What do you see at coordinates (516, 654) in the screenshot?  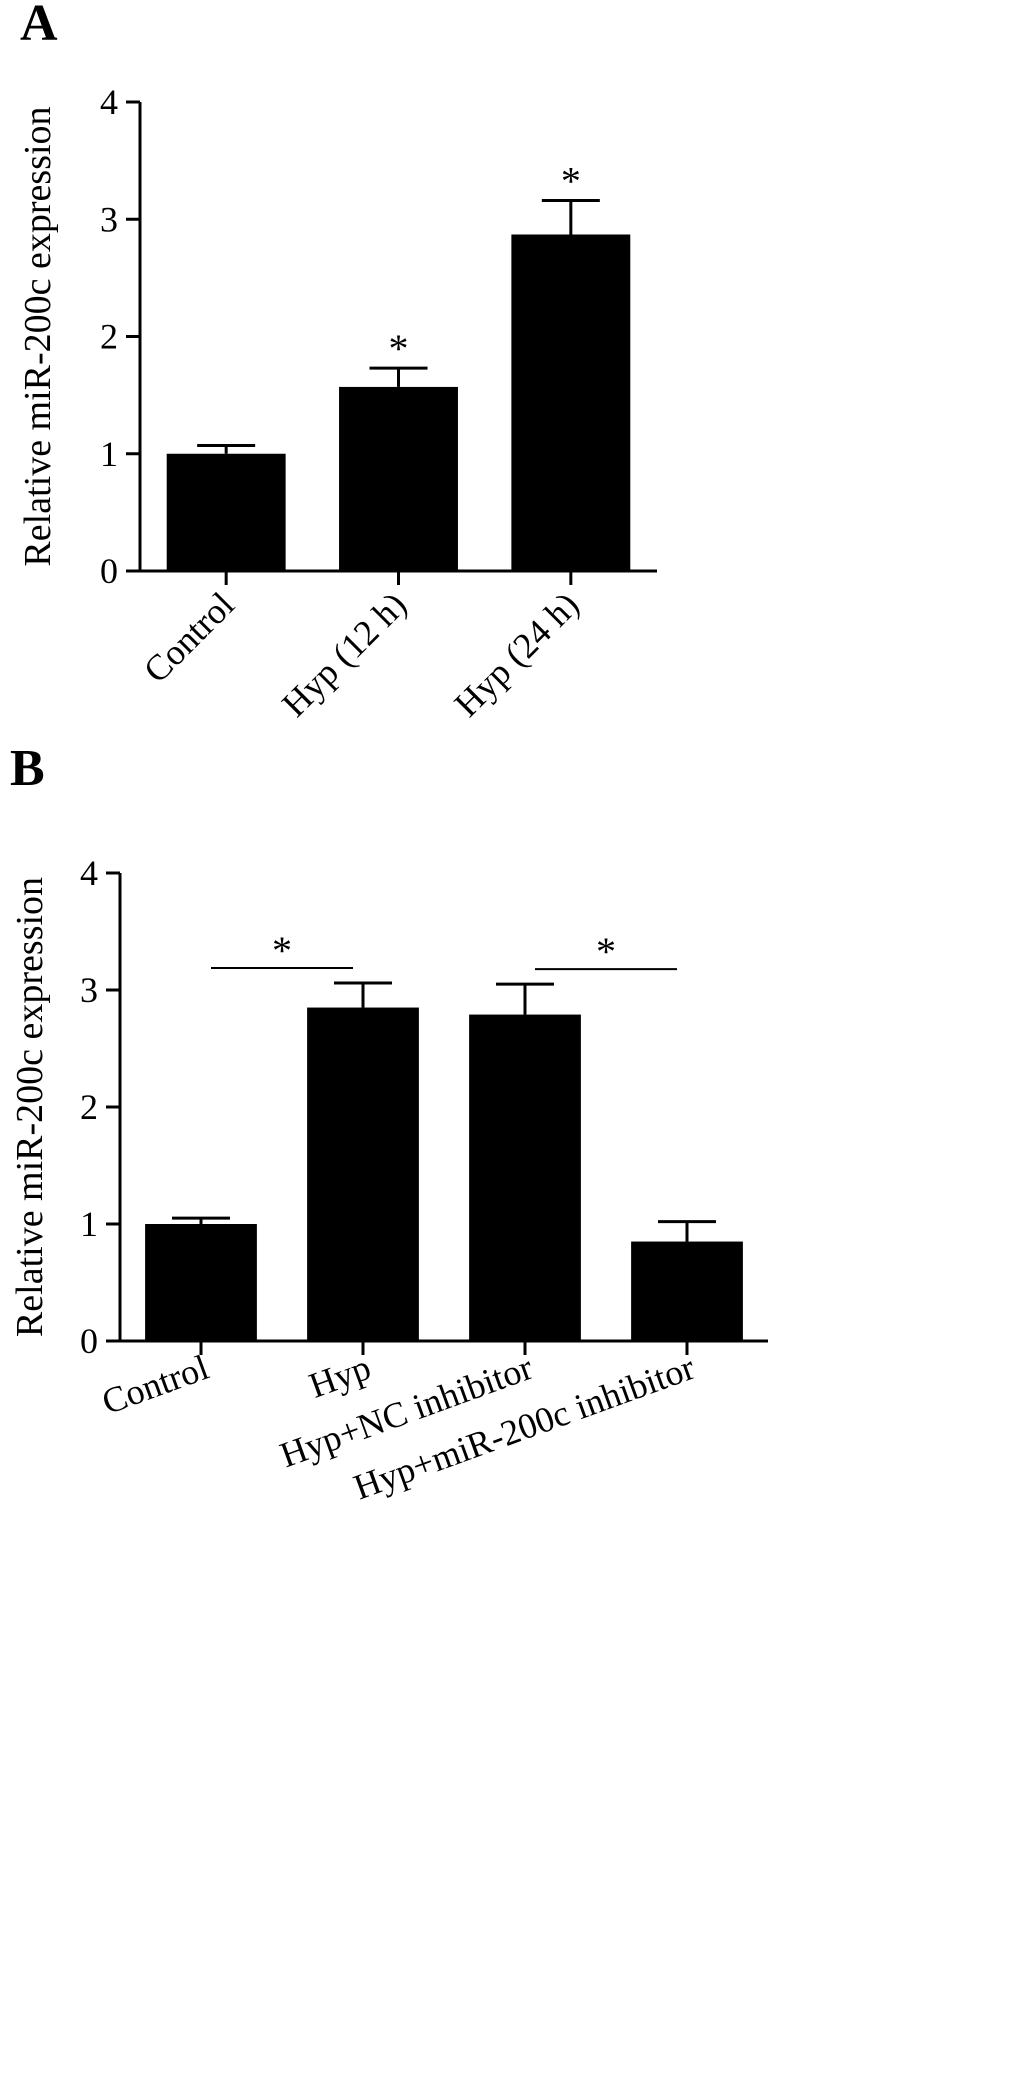 I see `x-tick-label: Hyp (24 h)` at bounding box center [516, 654].